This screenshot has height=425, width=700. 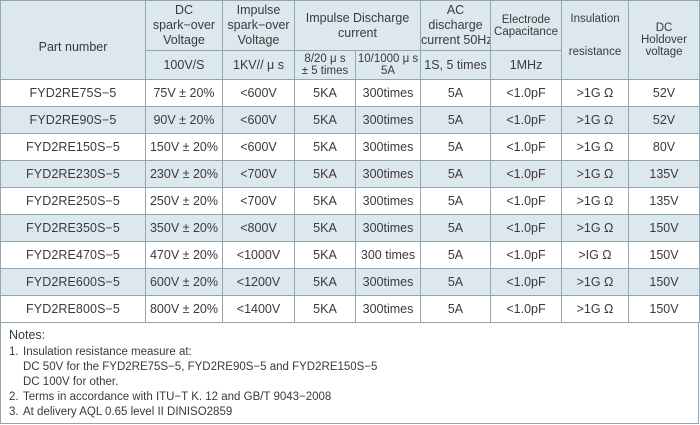 What do you see at coordinates (73, 282) in the screenshot?
I see `cell-part-number: FYD2RE600S−5` at bounding box center [73, 282].